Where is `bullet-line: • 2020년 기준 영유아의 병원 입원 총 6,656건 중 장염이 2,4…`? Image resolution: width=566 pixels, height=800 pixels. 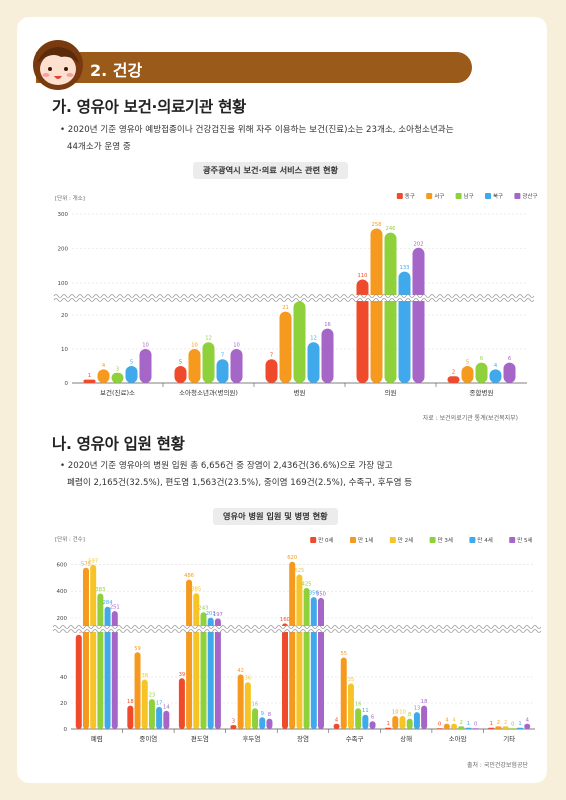
bullet-line: • 2020년 기준 영유아의 병원 입원 총 6,656건 중 장염이 2,4… is located at coordinates (226, 466).